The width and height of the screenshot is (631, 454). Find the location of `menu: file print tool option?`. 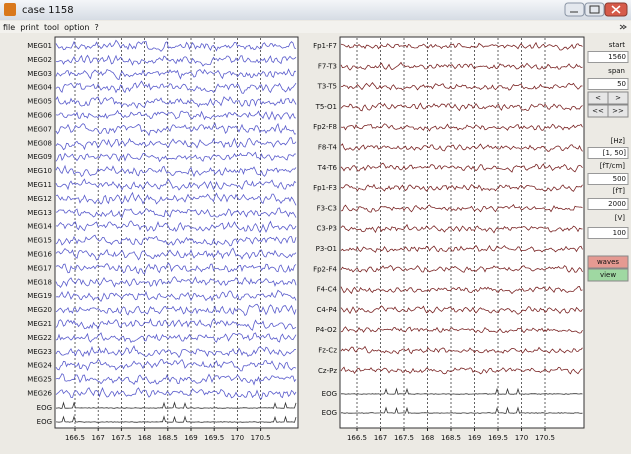

menu: file print tool option? is located at coordinates (51, 27).